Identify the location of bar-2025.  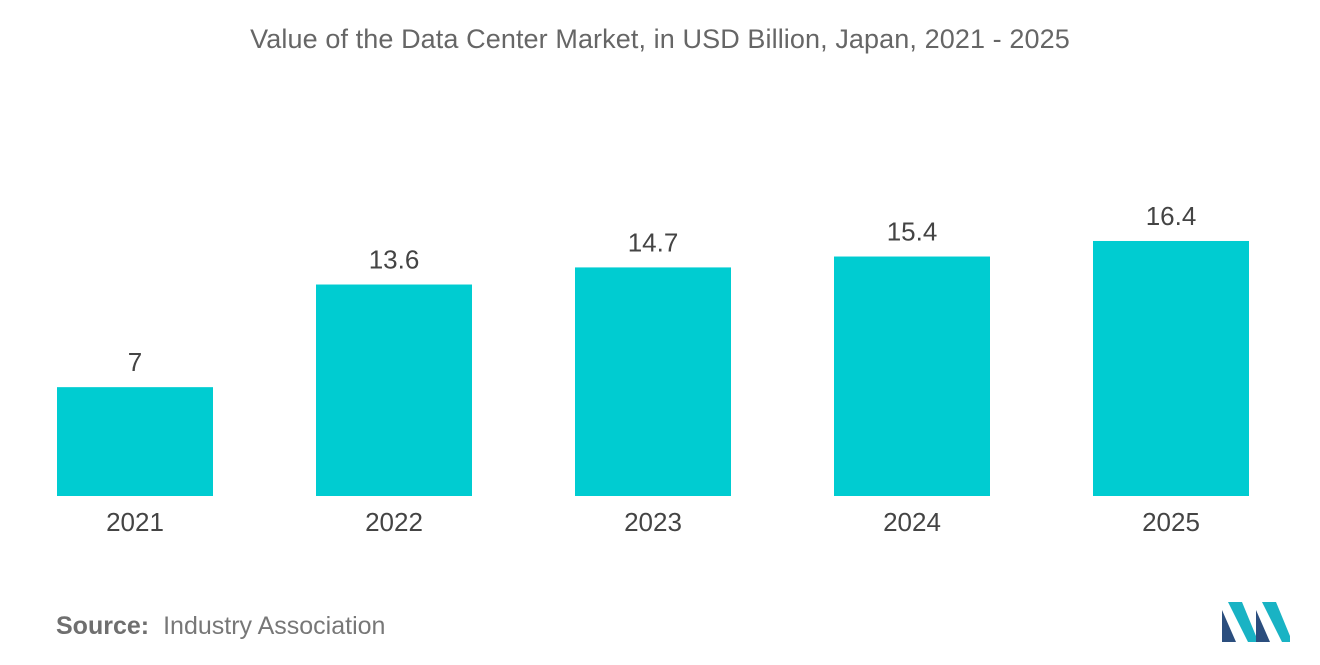
(1171, 368).